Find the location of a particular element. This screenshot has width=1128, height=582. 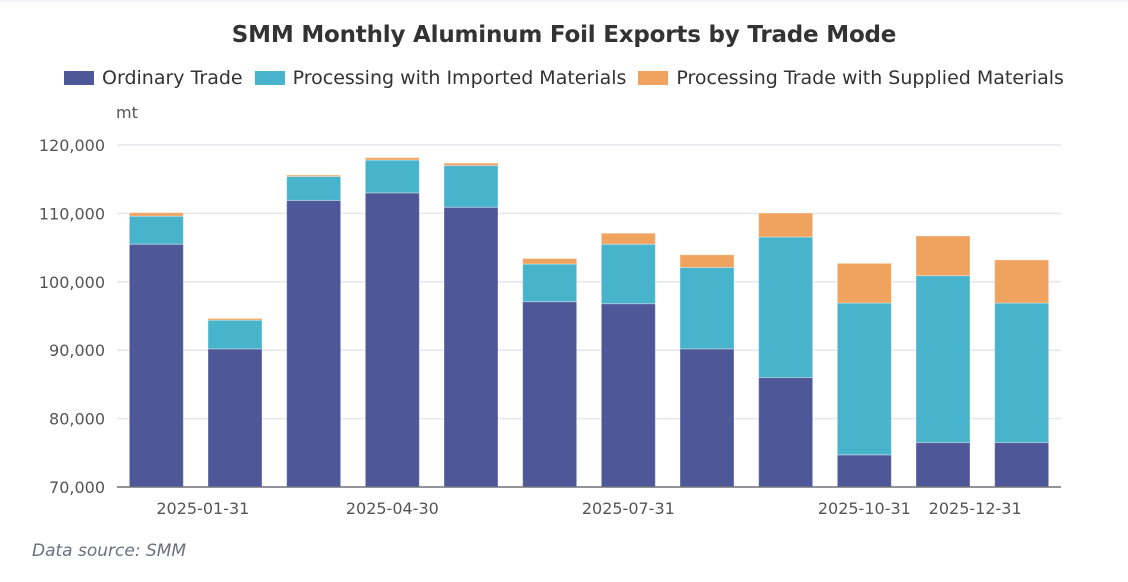

y-tick-label: 80,000 is located at coordinates (77, 419).